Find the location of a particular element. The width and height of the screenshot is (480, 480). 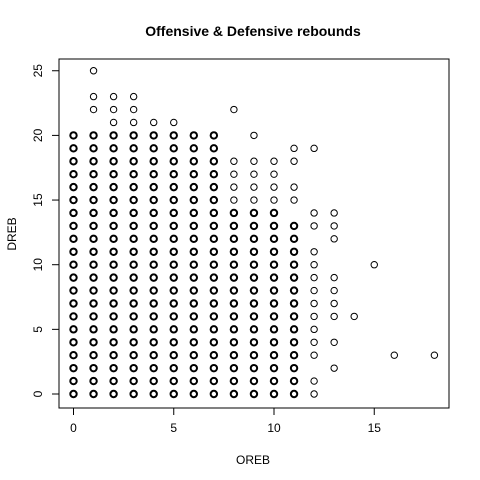

x-tick-label: 5 is located at coordinates (173, 428).